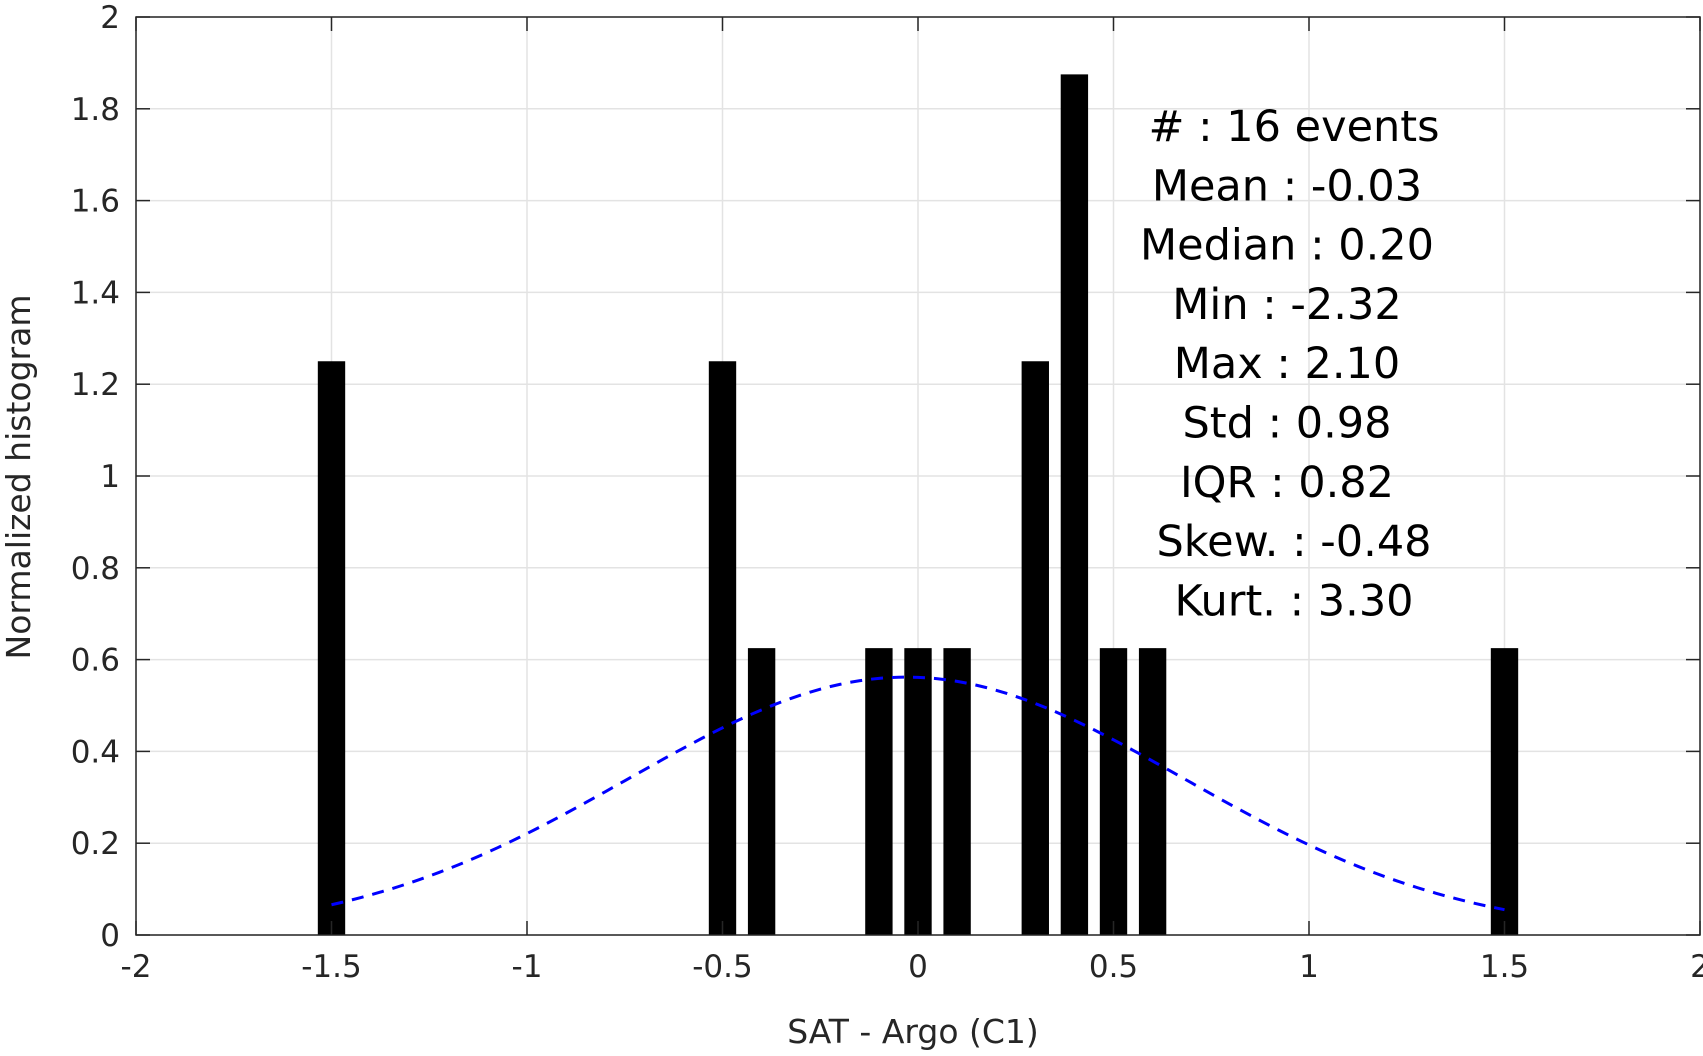 This screenshot has height=1056, width=1703. Describe the element at coordinates (1293, 127) in the screenshot. I see `stat-line: # : 16 events` at that location.